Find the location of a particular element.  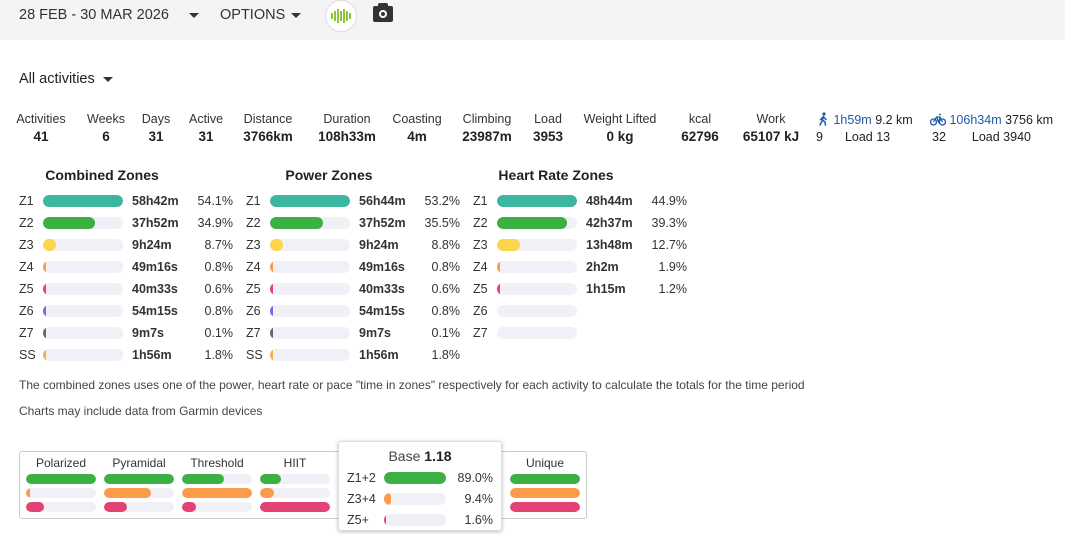

stat-label: Work is located at coordinates (771, 119).